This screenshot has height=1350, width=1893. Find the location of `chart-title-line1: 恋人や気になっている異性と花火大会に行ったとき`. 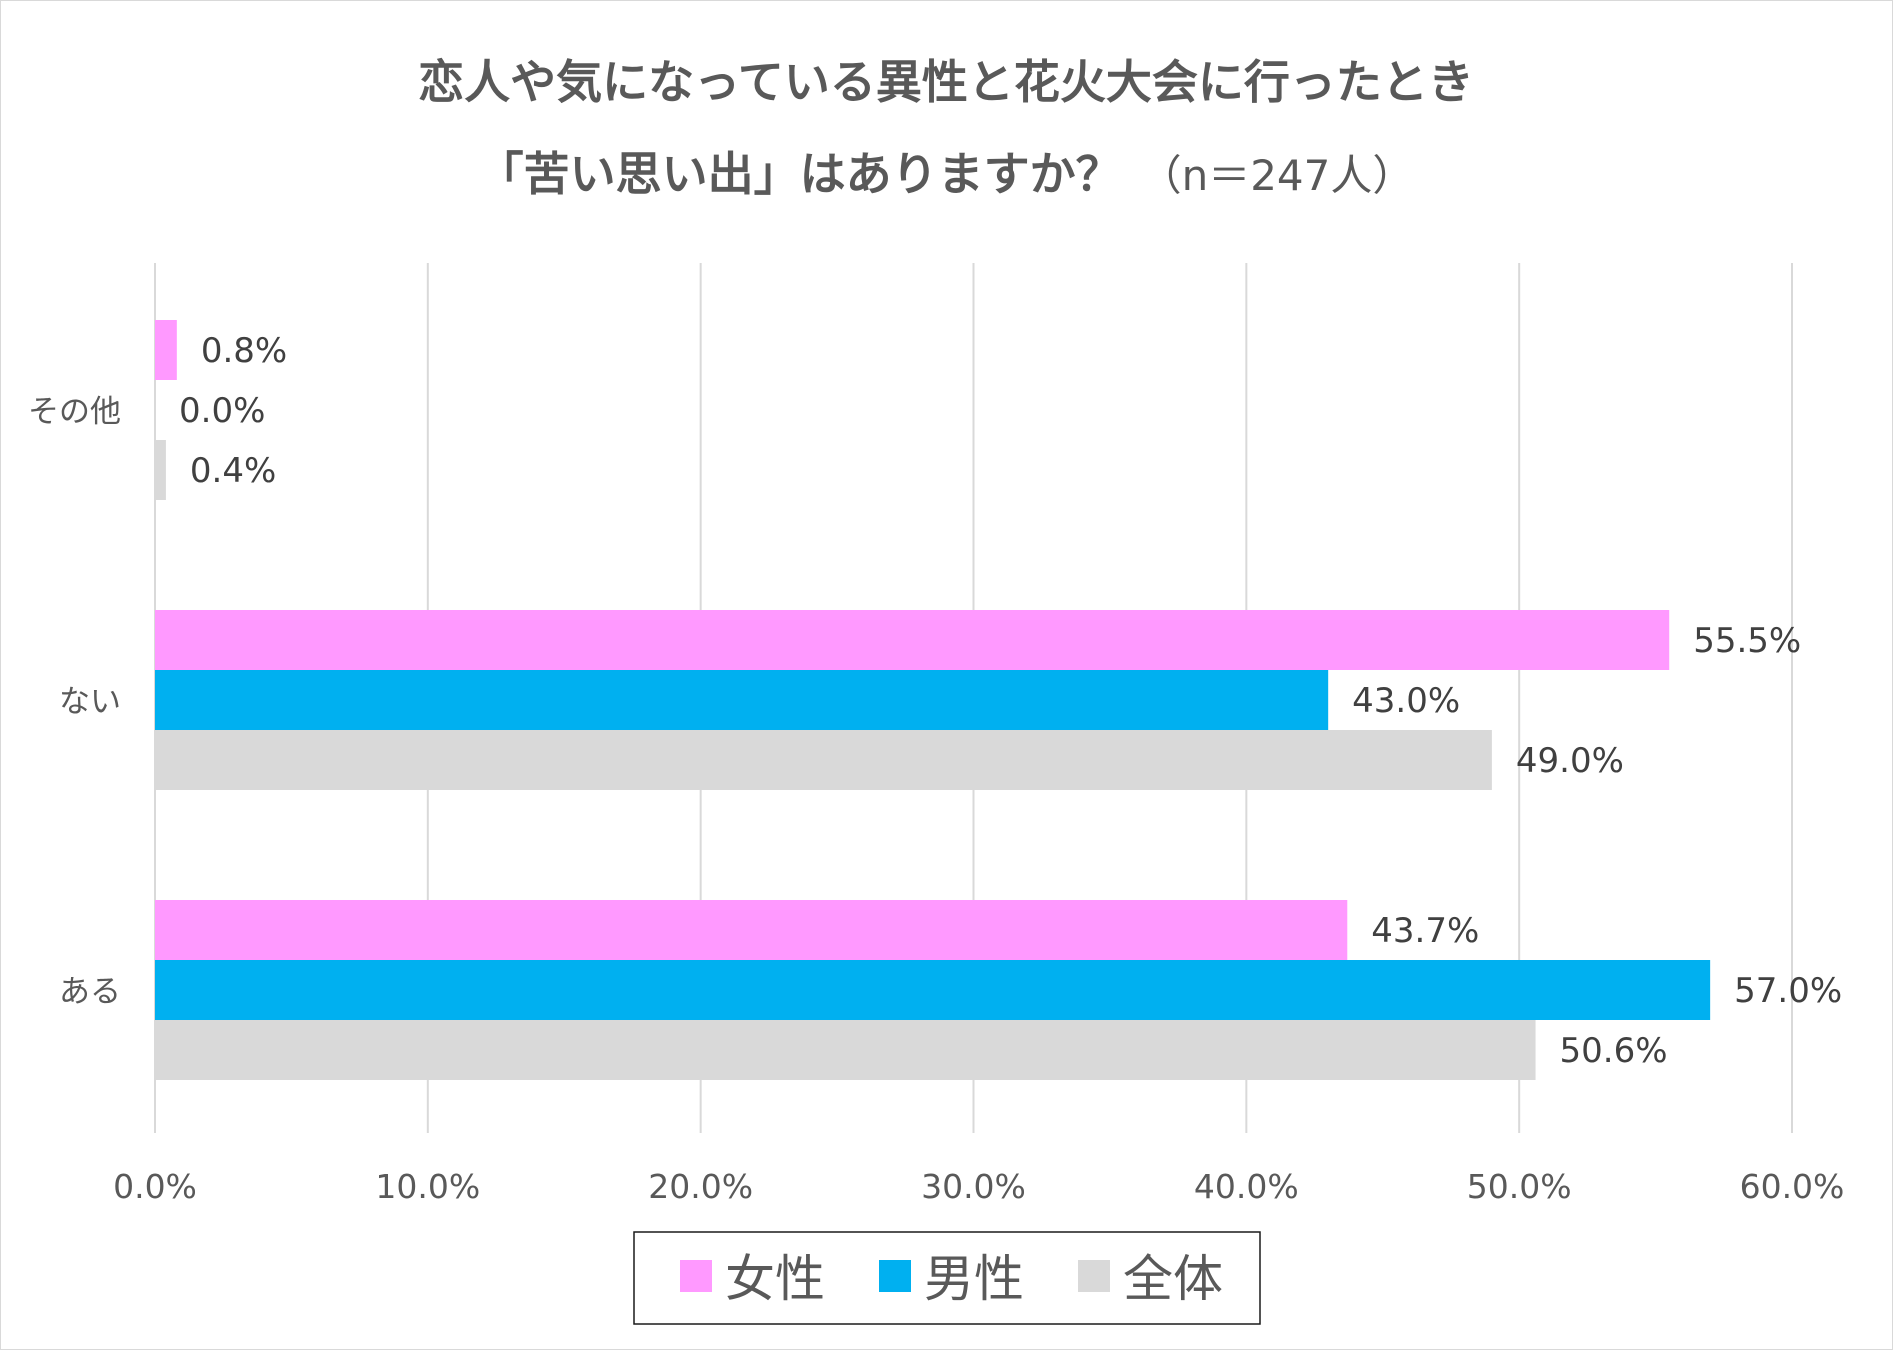

chart-title-line1: 恋人や気になっている異性と花火大会に行ったとき is located at coordinates (946, 82).